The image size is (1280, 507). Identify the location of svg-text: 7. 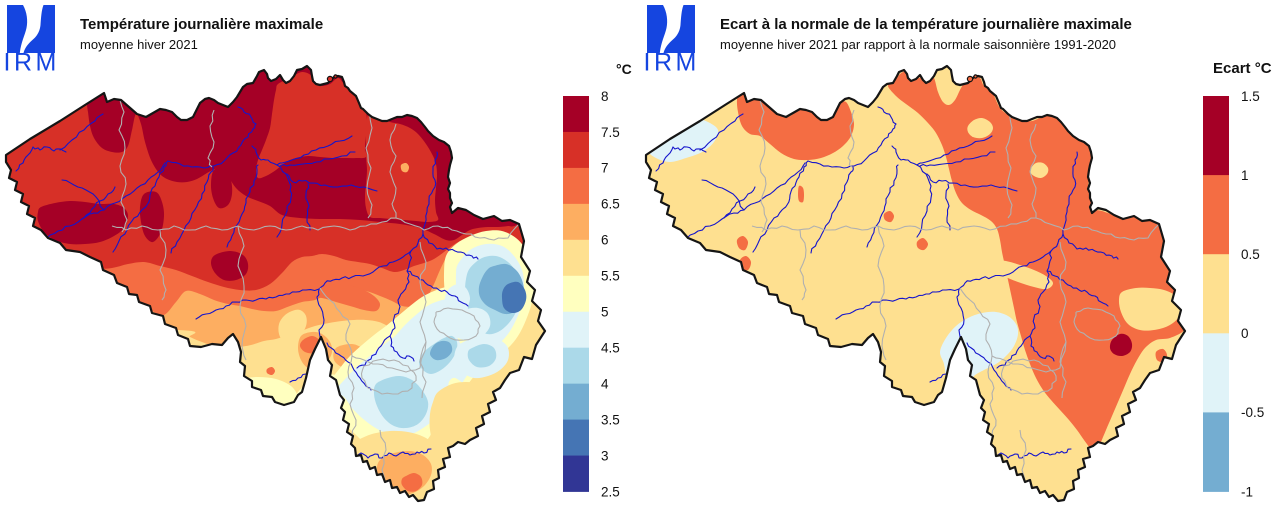
(605, 168).